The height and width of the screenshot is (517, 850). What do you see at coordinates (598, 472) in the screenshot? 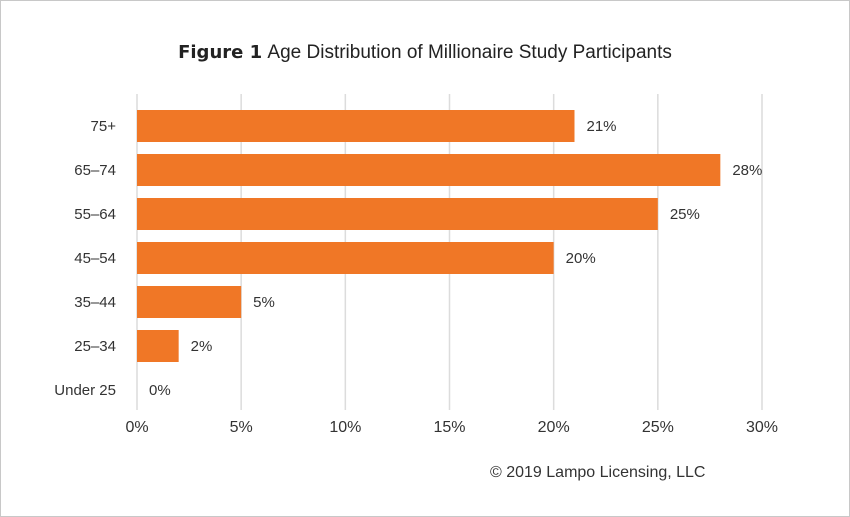
I see `copyright-notice: © 2019 Lampo Licensing, LLC` at bounding box center [598, 472].